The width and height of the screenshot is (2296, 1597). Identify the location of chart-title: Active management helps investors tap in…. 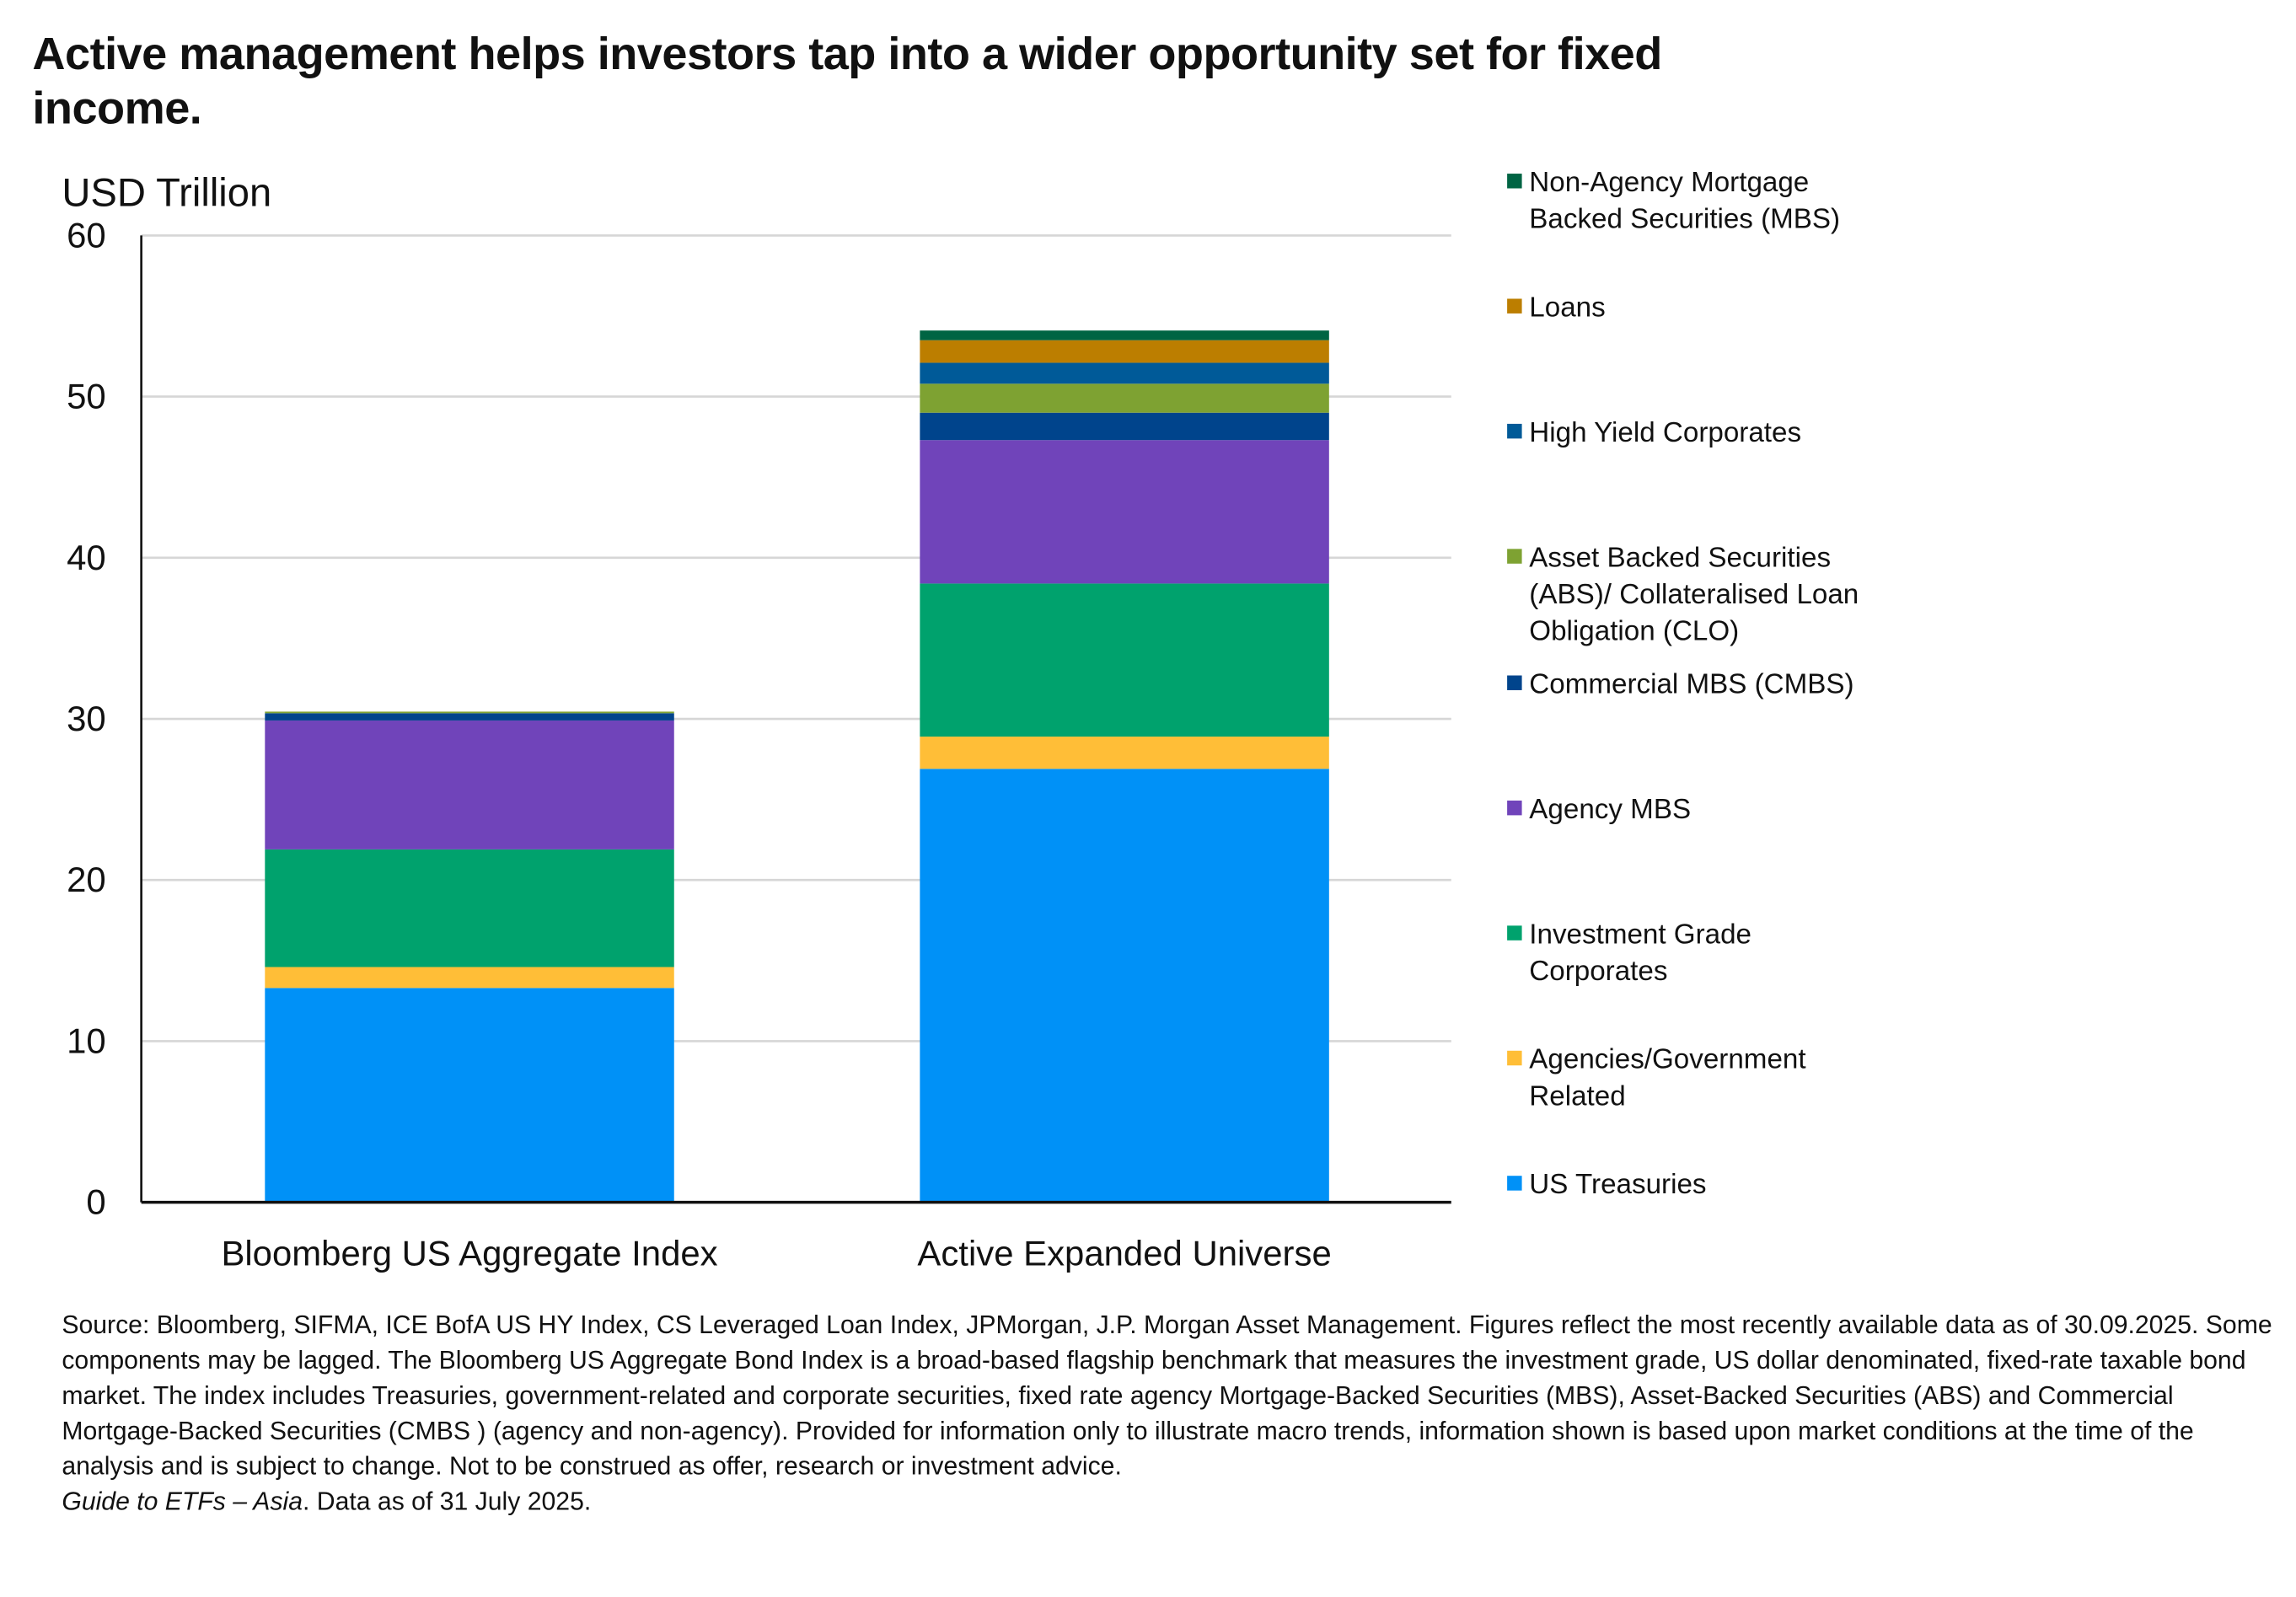
(847, 81).